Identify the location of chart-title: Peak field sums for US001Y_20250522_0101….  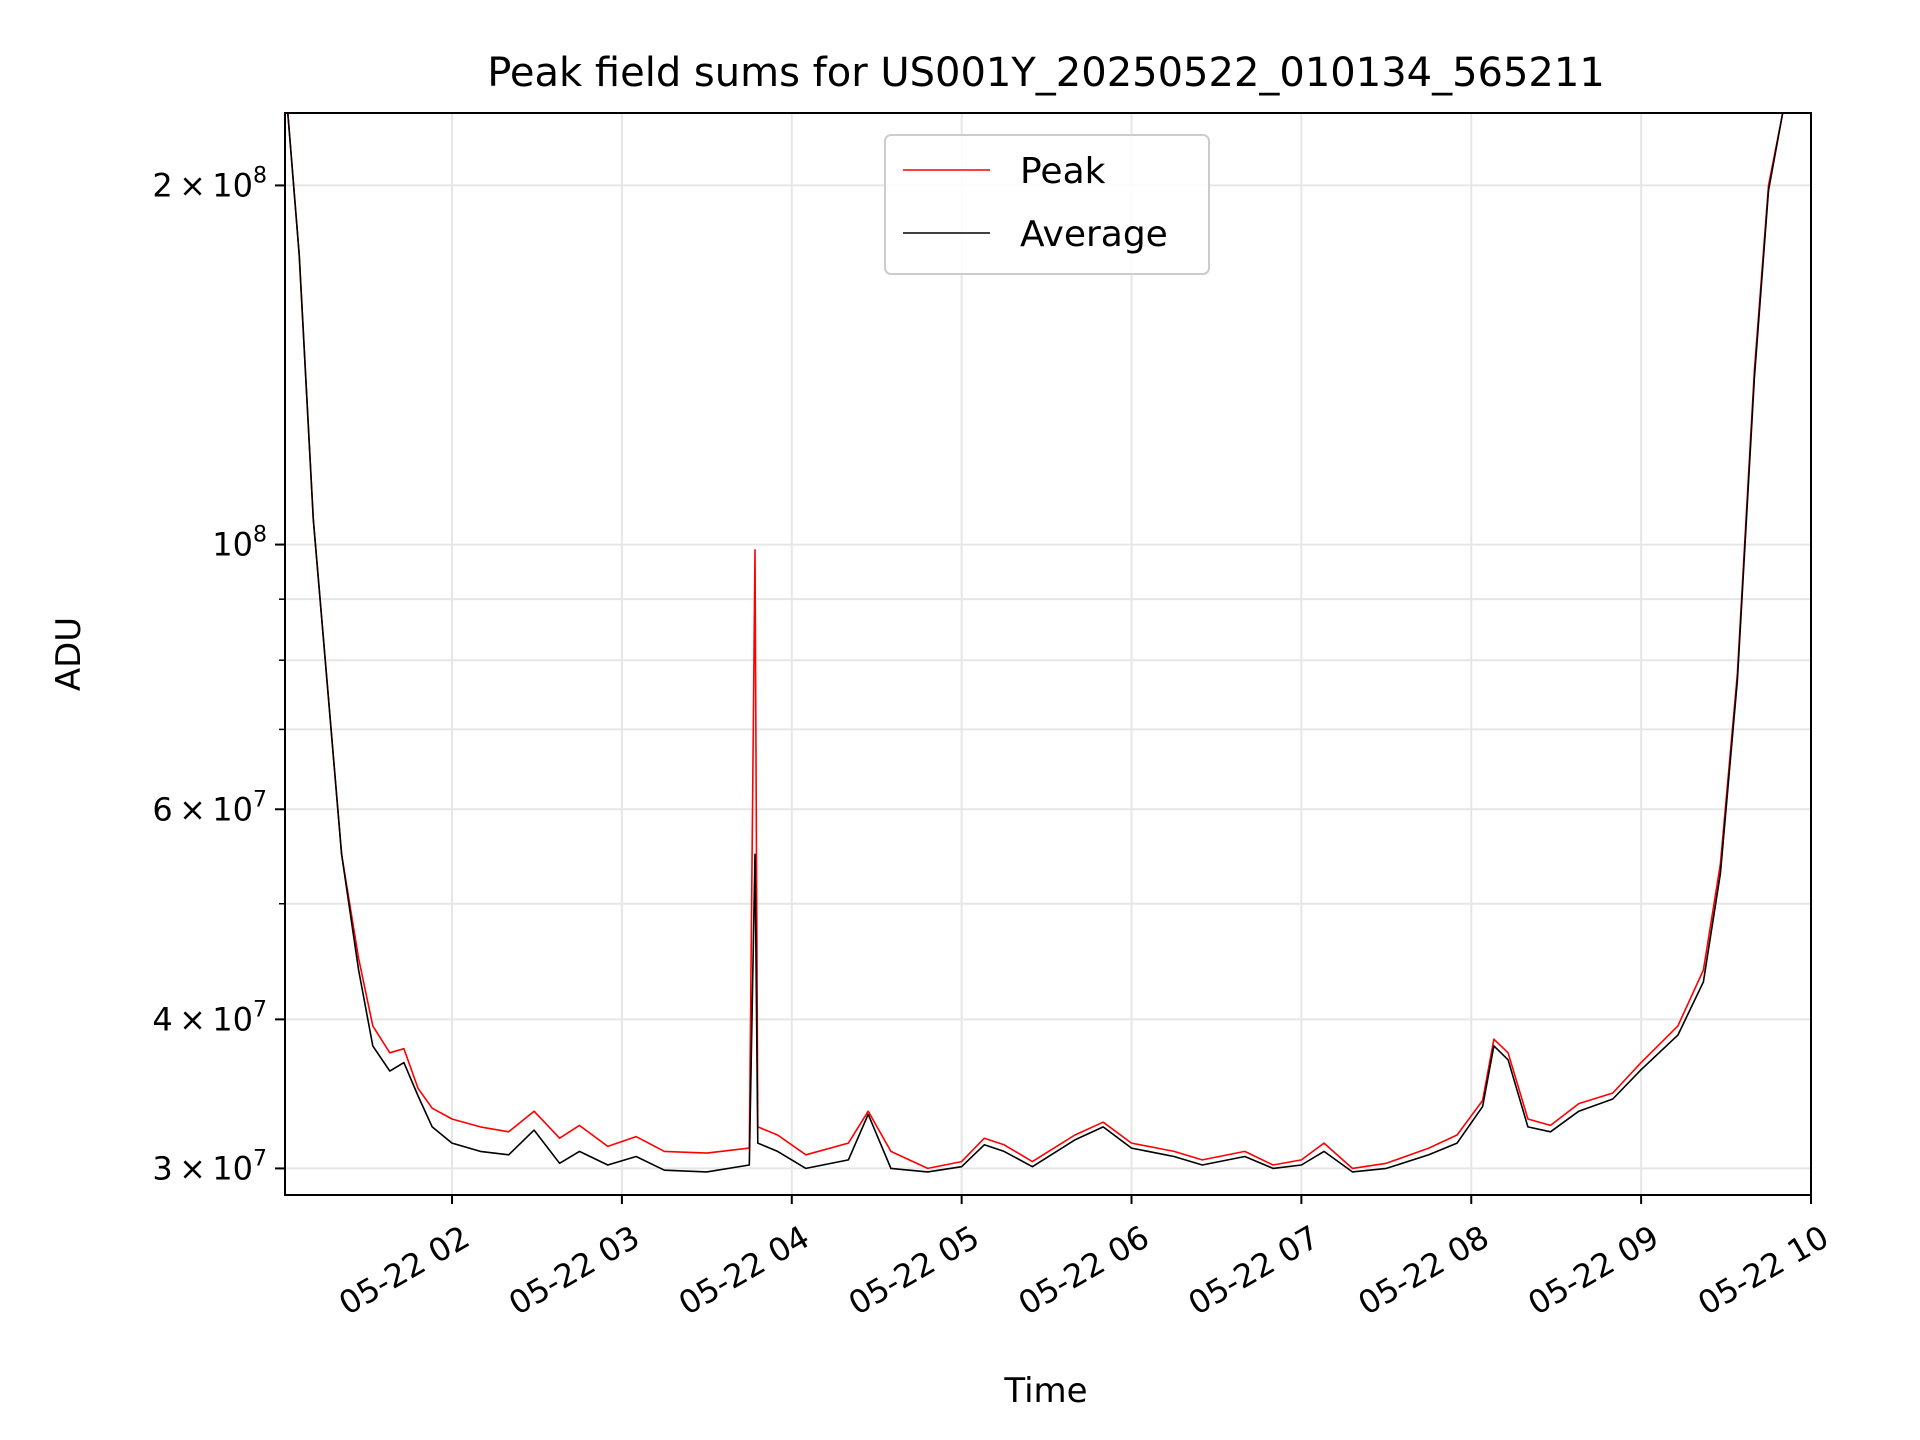
(1046, 73).